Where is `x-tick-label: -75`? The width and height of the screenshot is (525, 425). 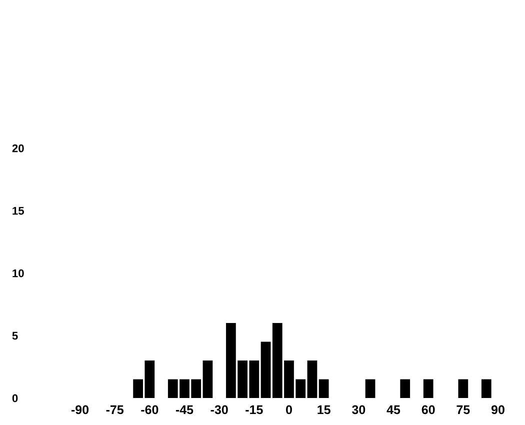 x-tick-label: -75 is located at coordinates (115, 409).